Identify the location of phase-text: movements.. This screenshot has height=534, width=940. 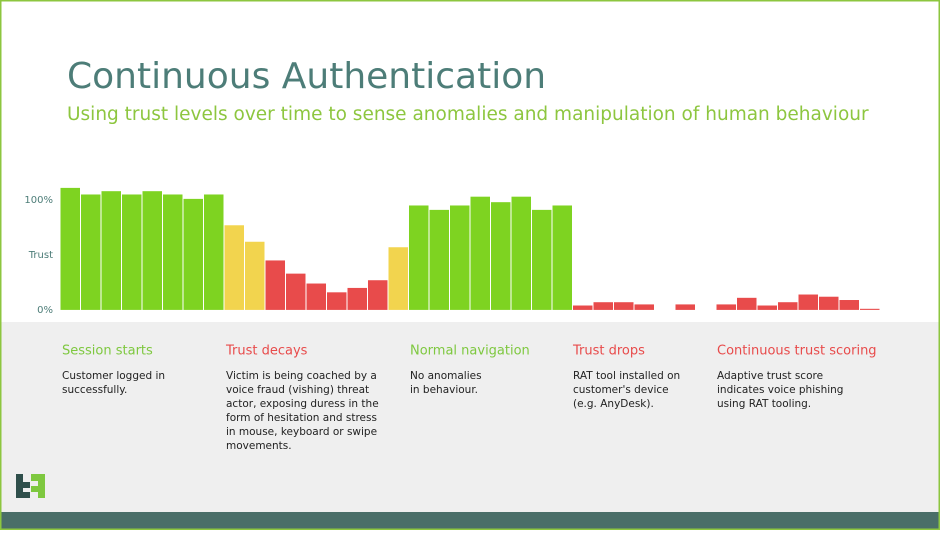
(259, 446).